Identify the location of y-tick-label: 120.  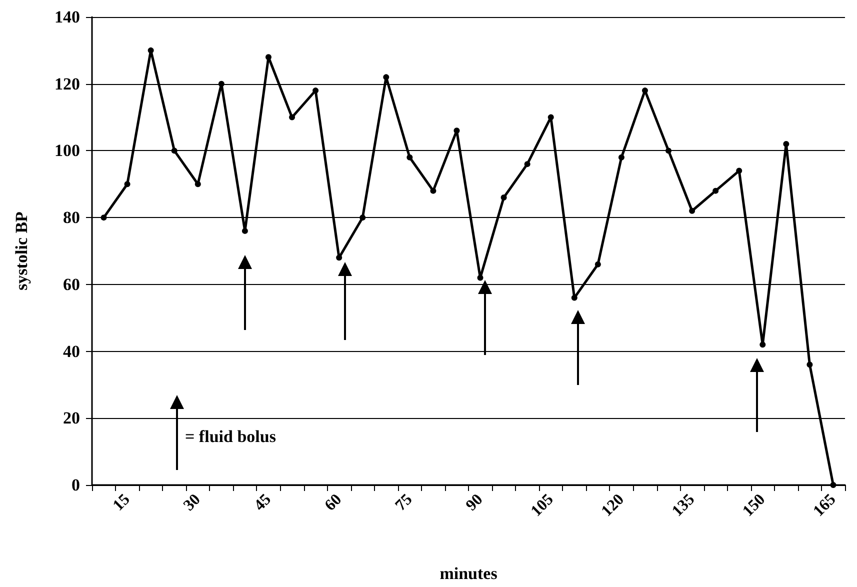
(67, 84).